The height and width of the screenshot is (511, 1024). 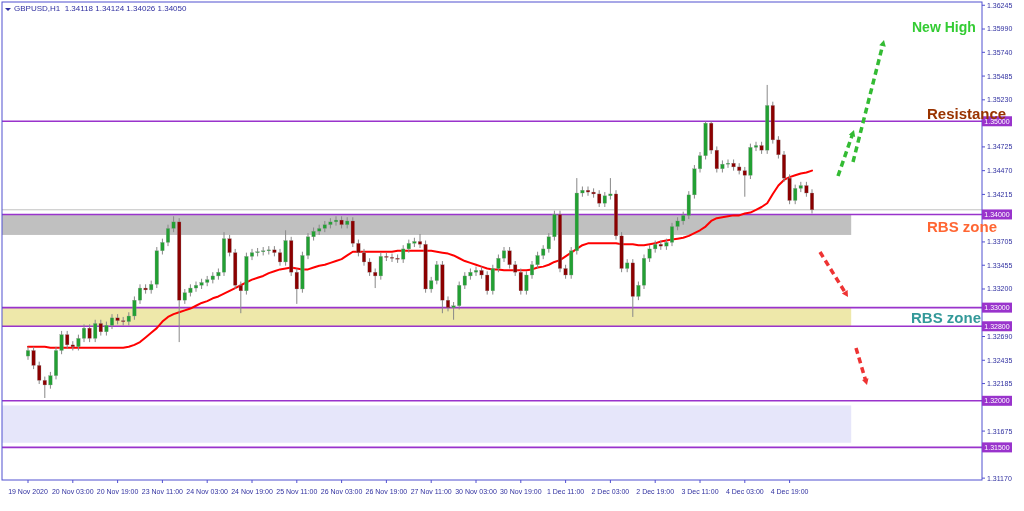 I want to click on chart-title: GBPUSD,H1 1.34118 1.34124 1.34026 1.34050, so click(x=100, y=8).